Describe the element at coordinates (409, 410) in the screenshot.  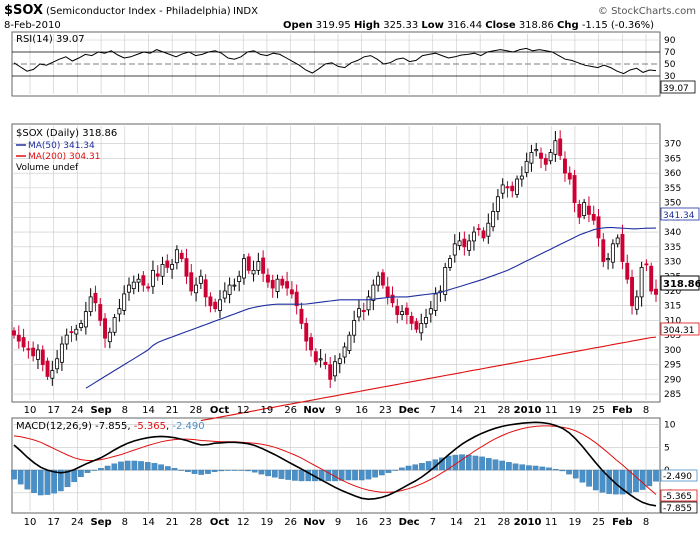
I see `x-axis-label-top: Dec` at that location.